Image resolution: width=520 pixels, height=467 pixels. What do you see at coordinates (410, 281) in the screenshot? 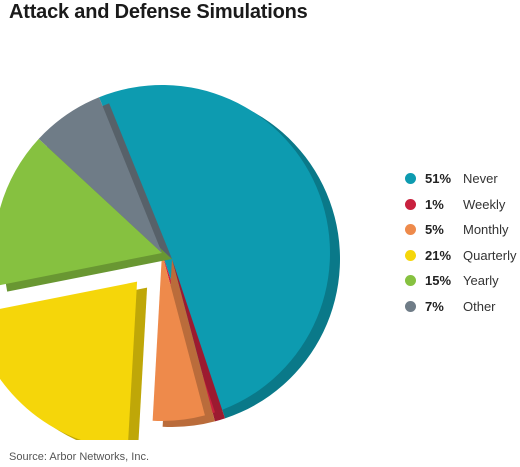
I see `legend-swatch-yearly` at bounding box center [410, 281].